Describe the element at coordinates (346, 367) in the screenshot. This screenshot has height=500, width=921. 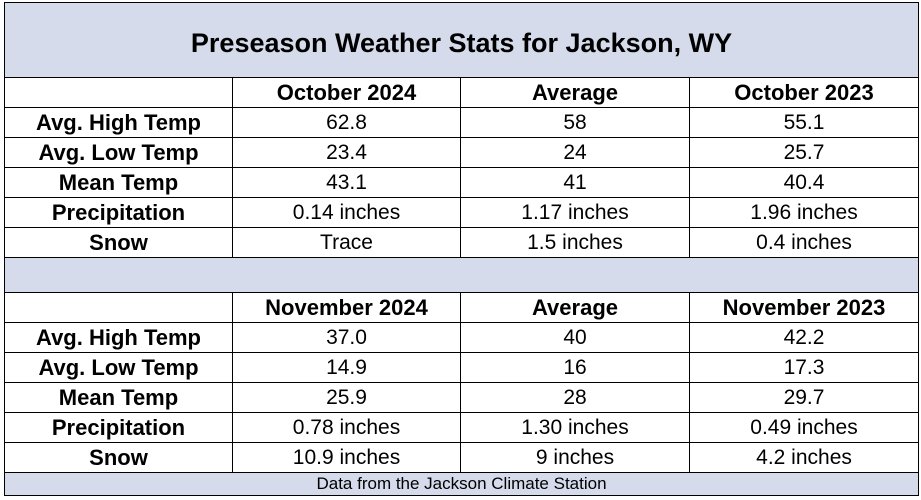
I see `table-cell: 14.9` at that location.